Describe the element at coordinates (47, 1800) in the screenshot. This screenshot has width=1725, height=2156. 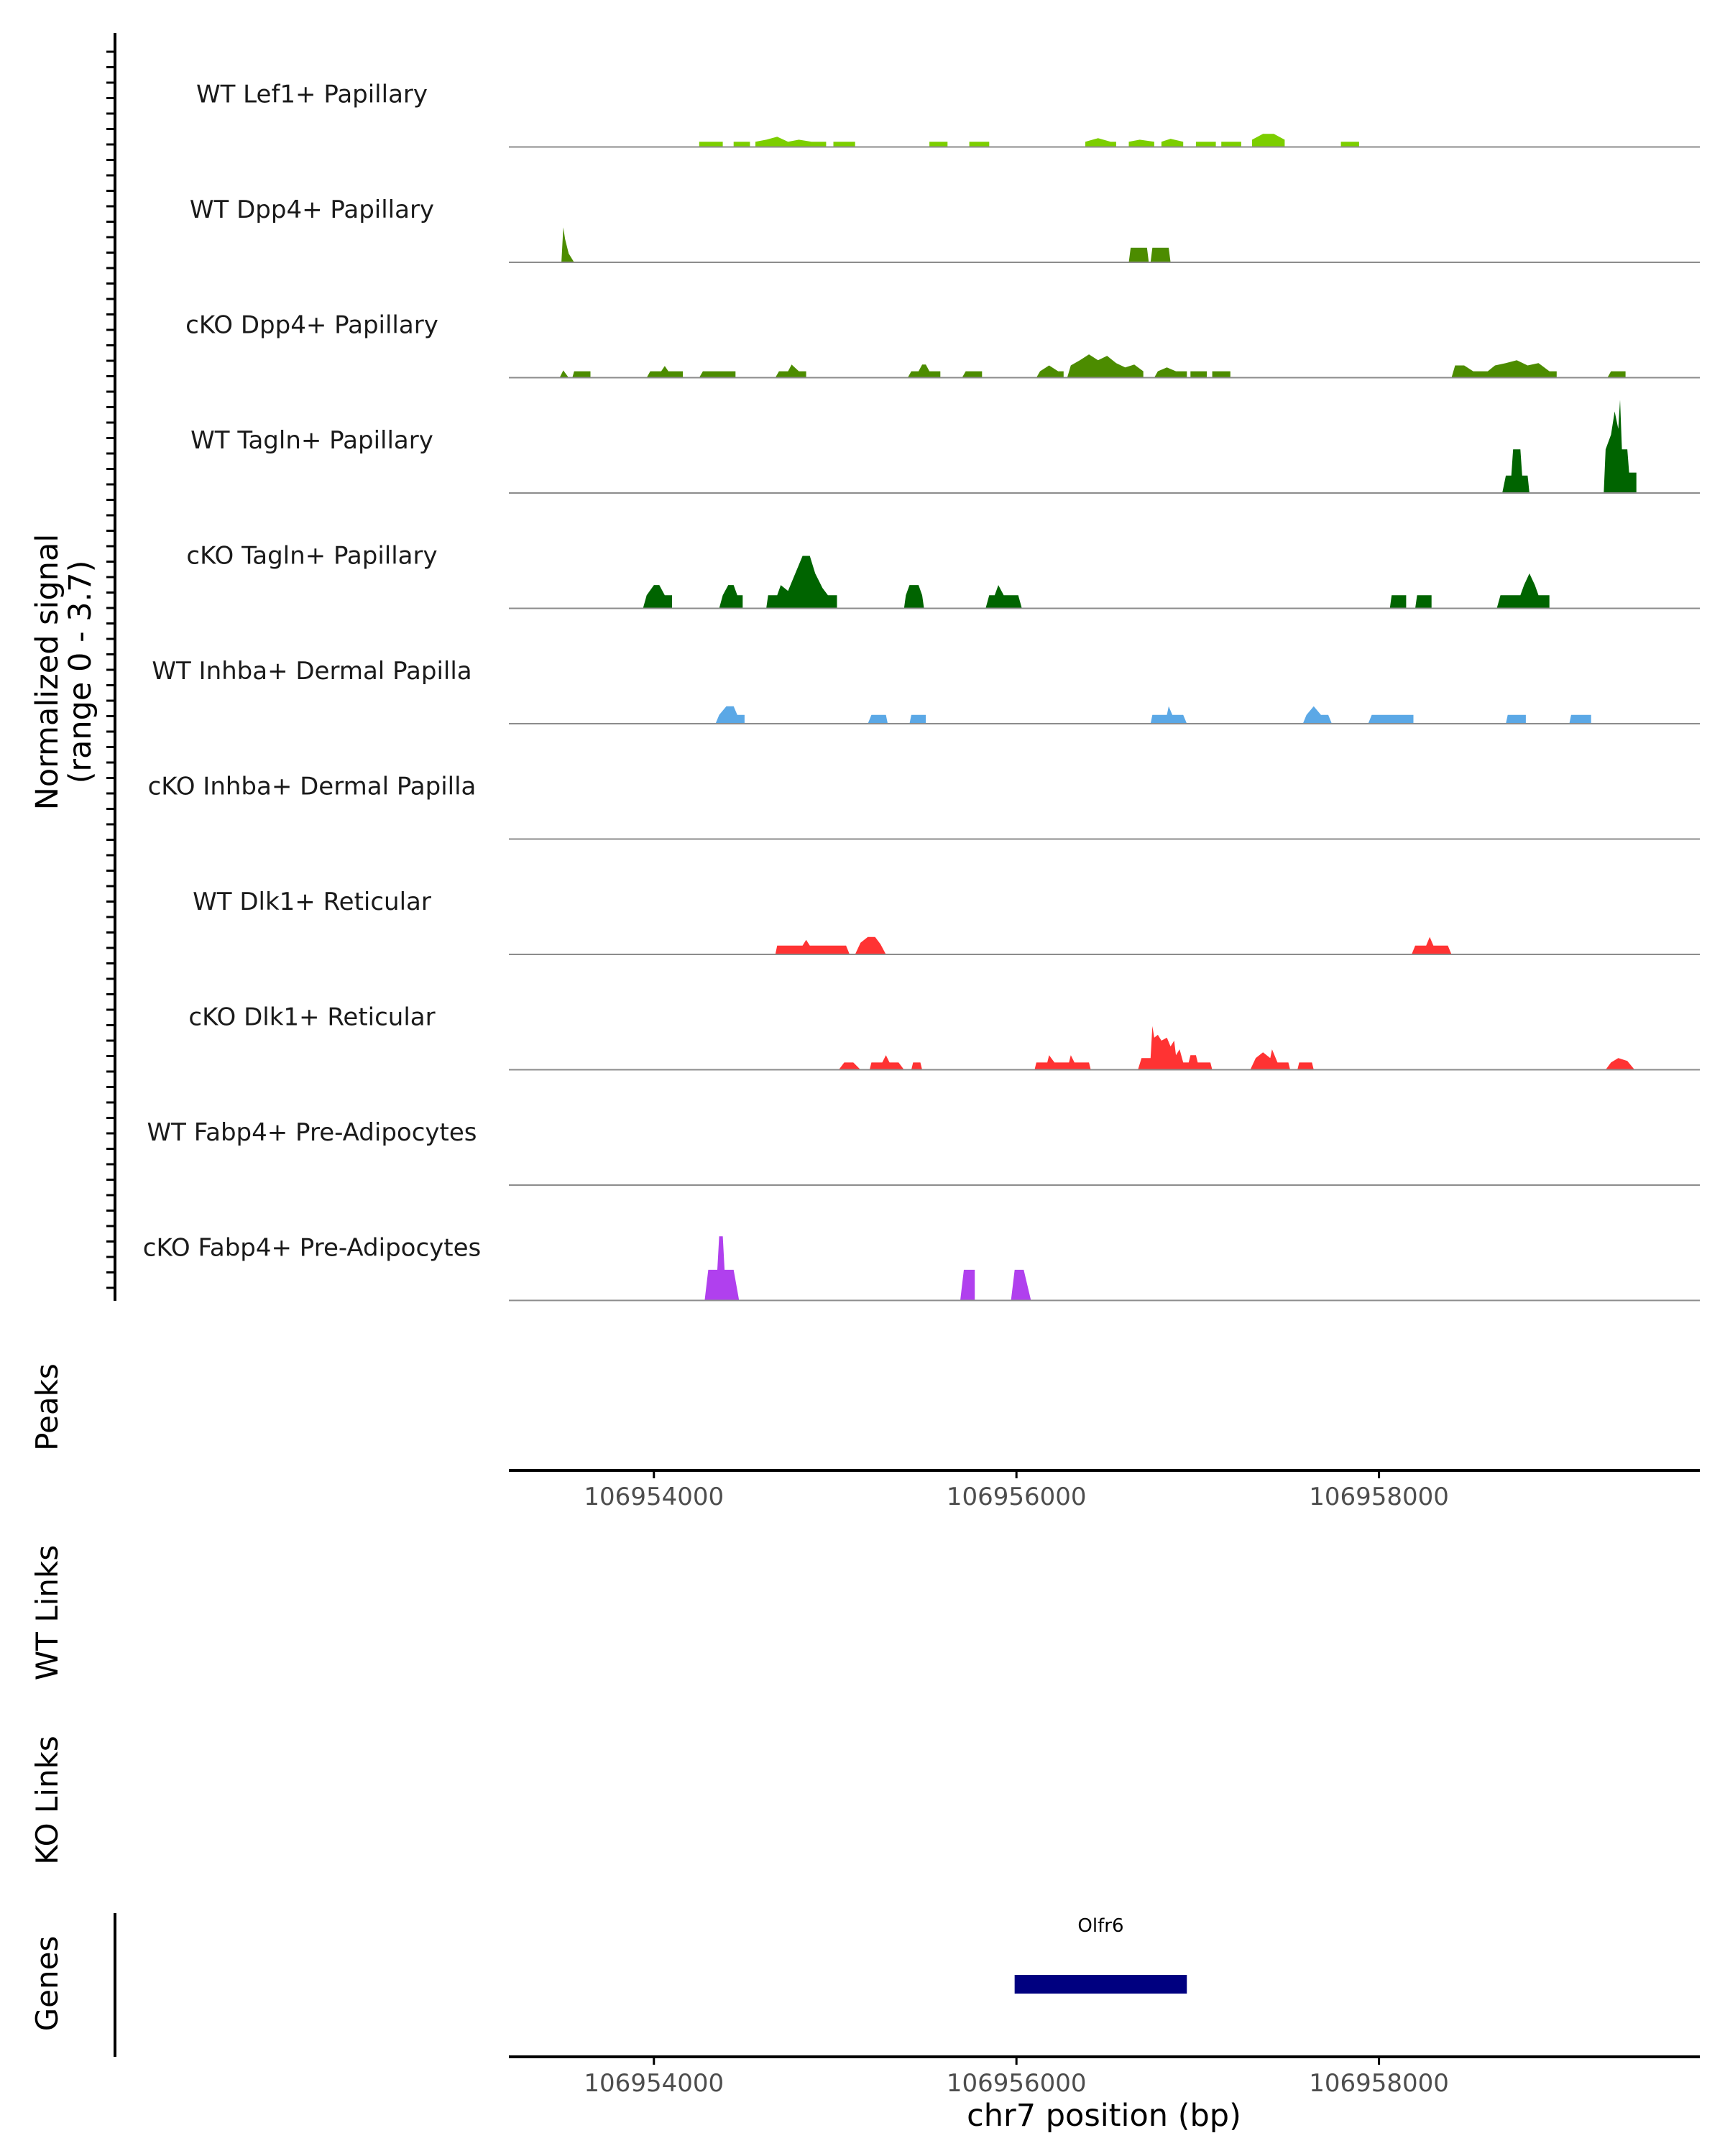
I see `ko-links-panel-title: KO Links` at that location.